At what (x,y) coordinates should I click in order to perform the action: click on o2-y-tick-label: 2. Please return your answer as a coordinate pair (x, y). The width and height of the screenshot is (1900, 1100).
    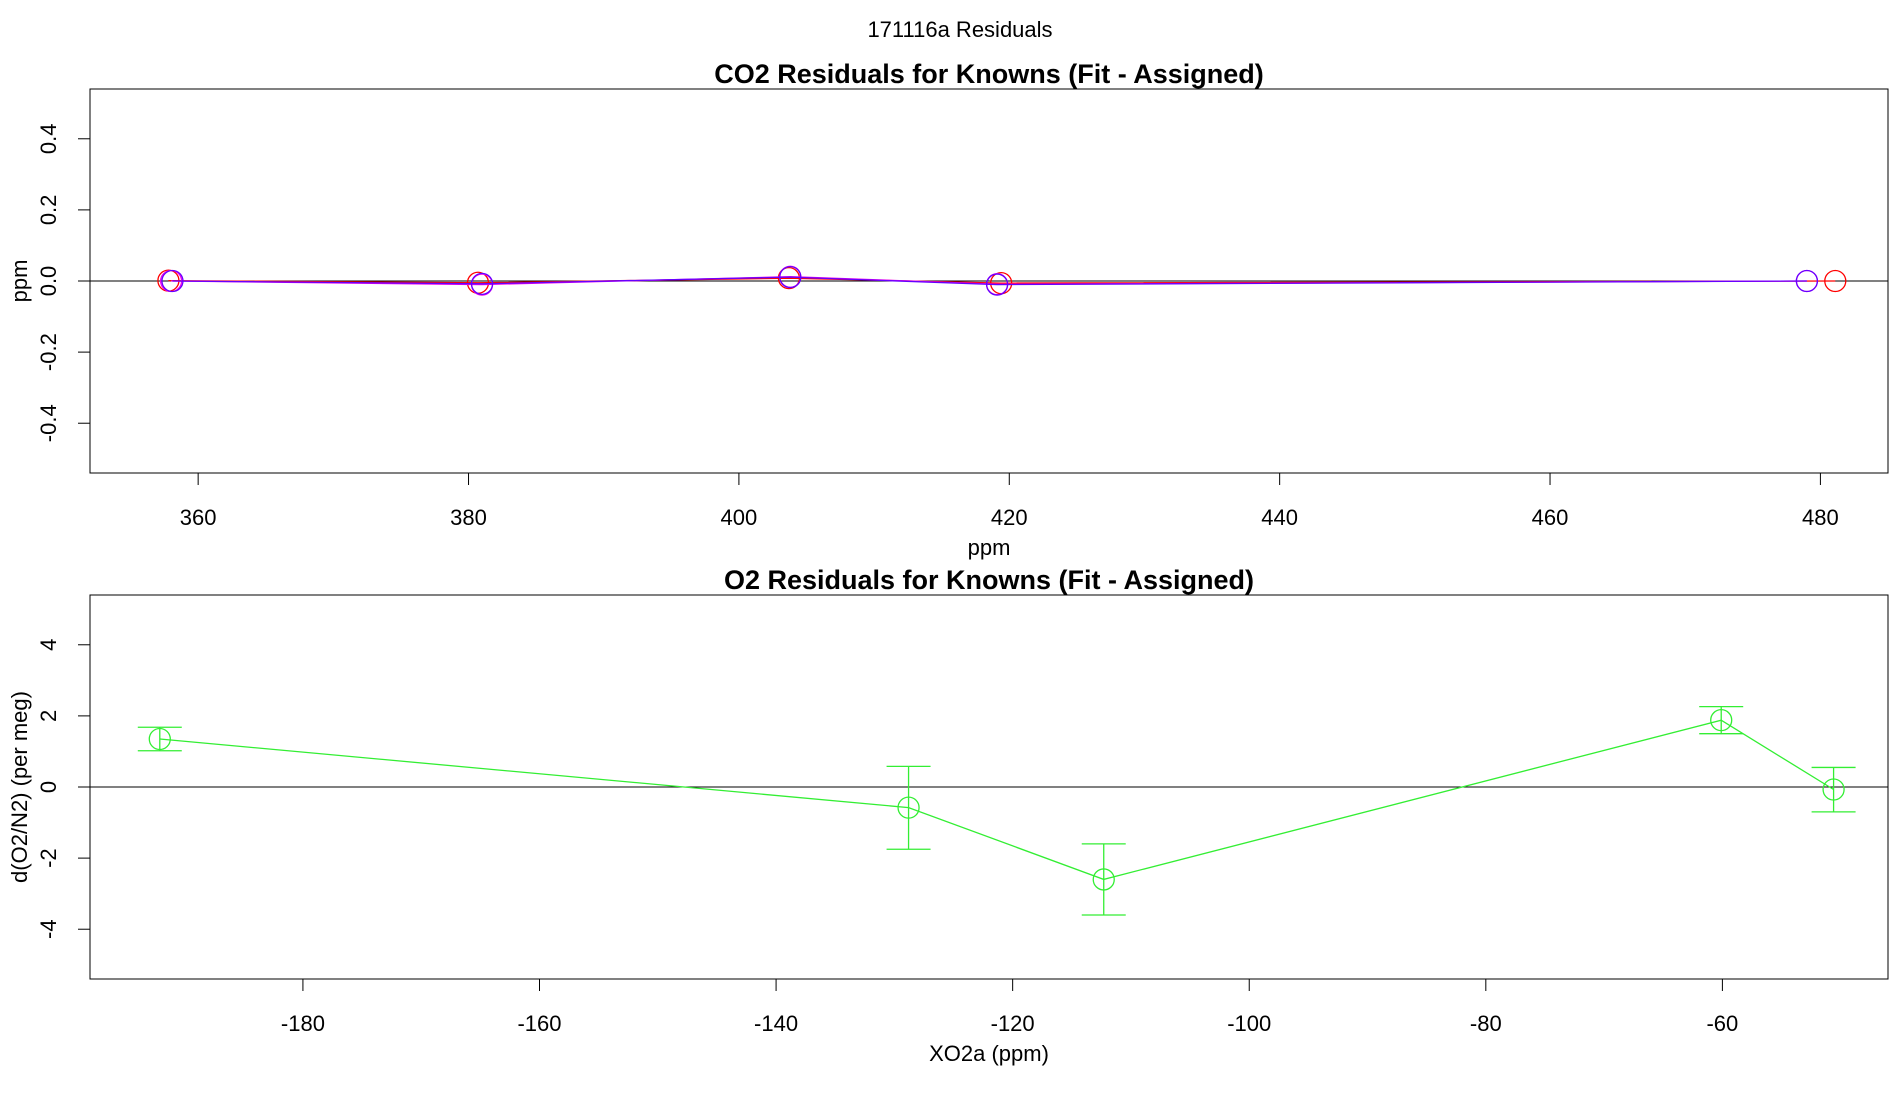
    Looking at the image, I should click on (48, 716).